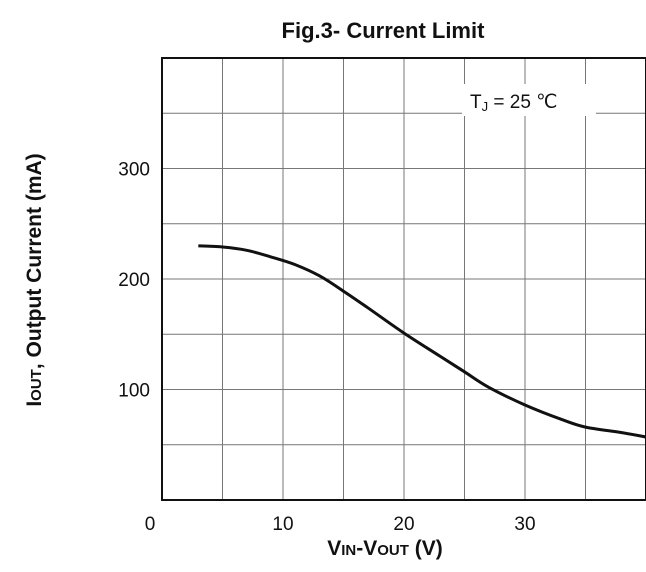 The width and height of the screenshot is (646, 572). What do you see at coordinates (340, 524) in the screenshot?
I see `x-tick-labels: 0 10 20 30` at bounding box center [340, 524].